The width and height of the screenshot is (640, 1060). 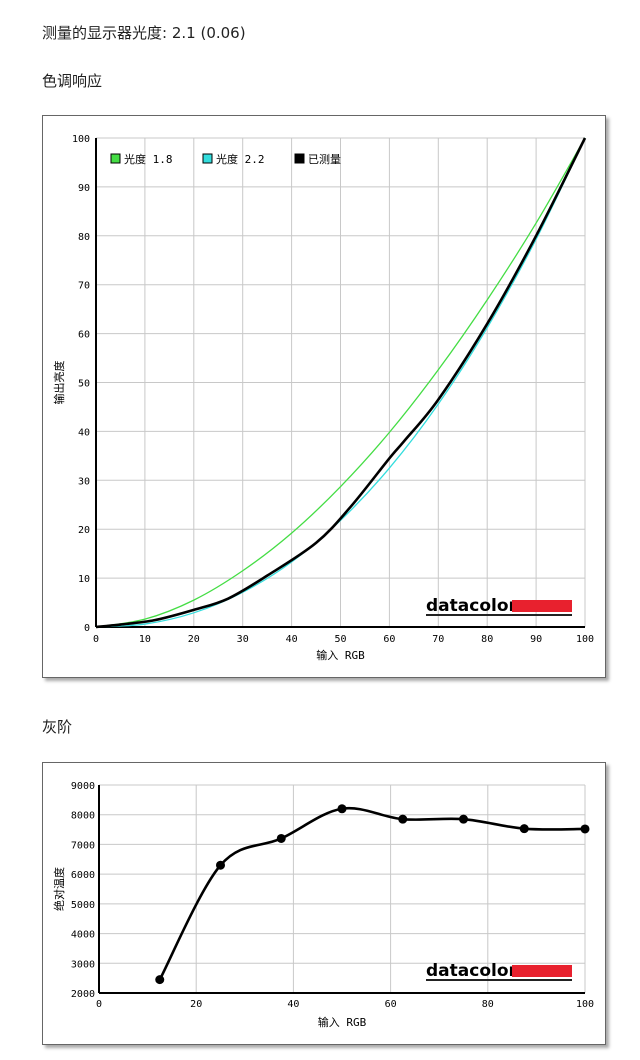 What do you see at coordinates (105, 33) in the screenshot?
I see `measured-gamma-label: 测量的显示器光度:` at bounding box center [105, 33].